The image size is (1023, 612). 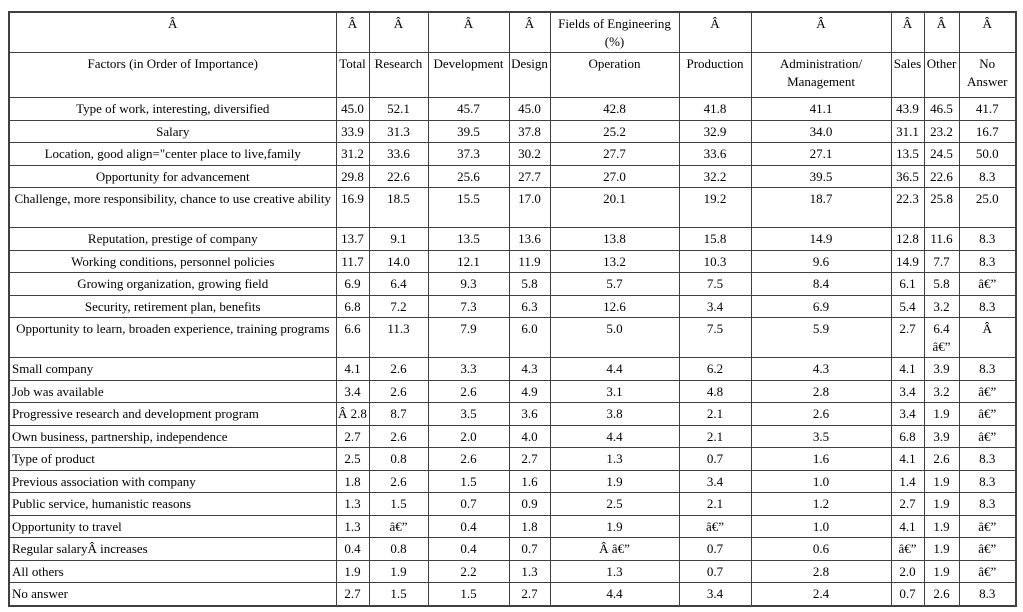 I want to click on value-cell: 27.0, so click(x=614, y=176).